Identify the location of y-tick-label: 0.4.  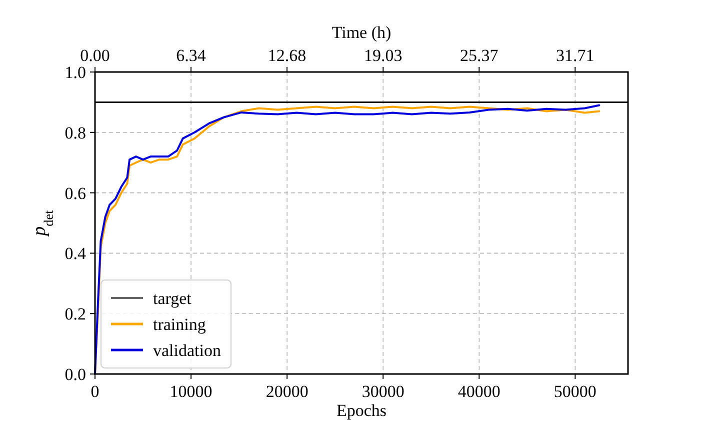
(75, 254).